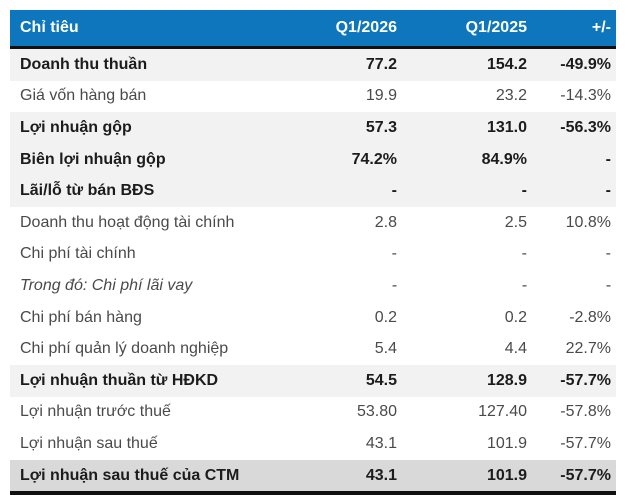 The width and height of the screenshot is (626, 495). Describe the element at coordinates (362, 64) in the screenshot. I see `row-value: 77.2` at that location.